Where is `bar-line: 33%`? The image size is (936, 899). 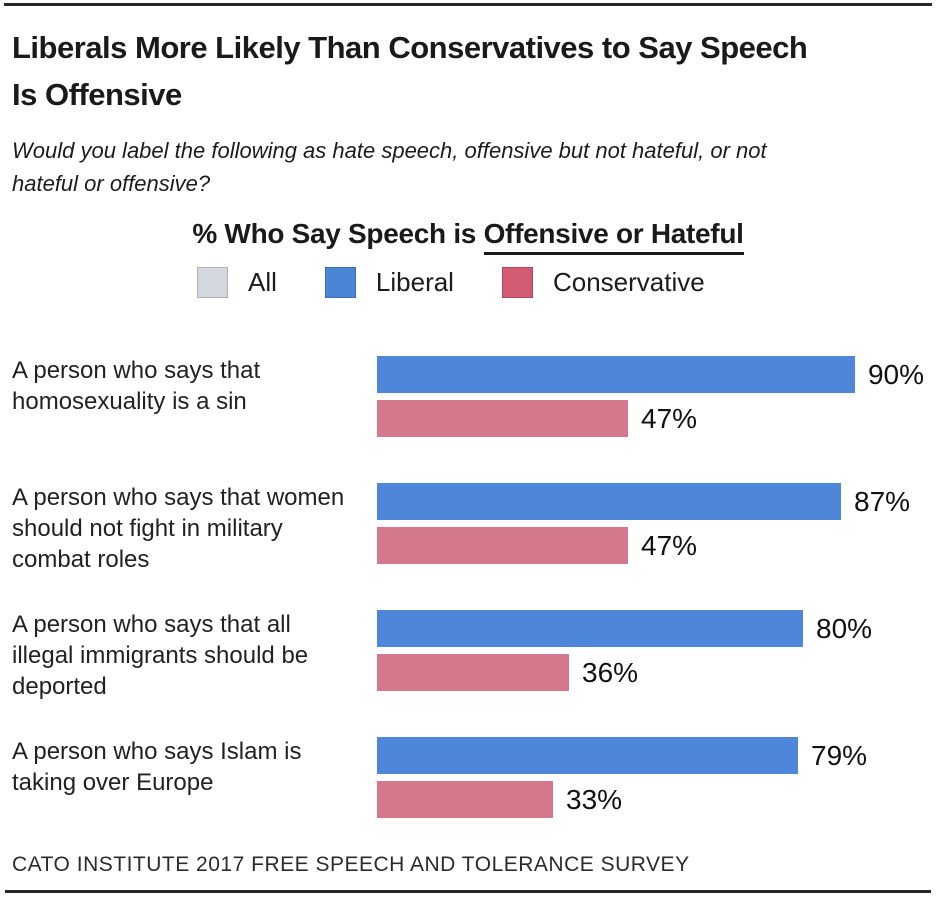
bar-line: 33% is located at coordinates (650, 799).